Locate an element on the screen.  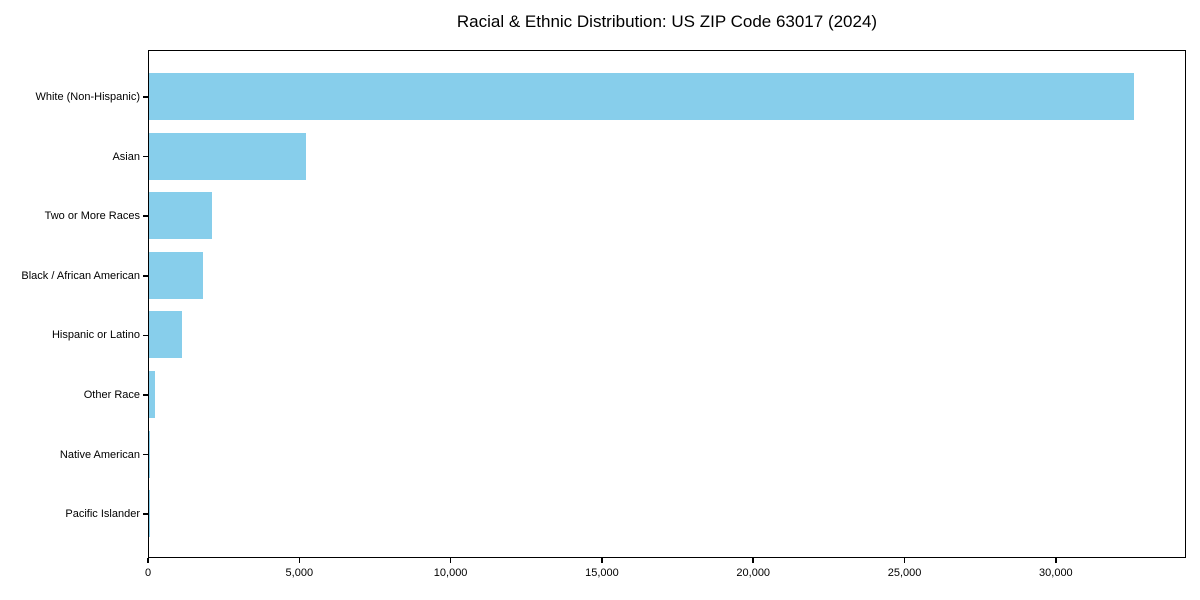
bar-black-african-american is located at coordinates (176, 275).